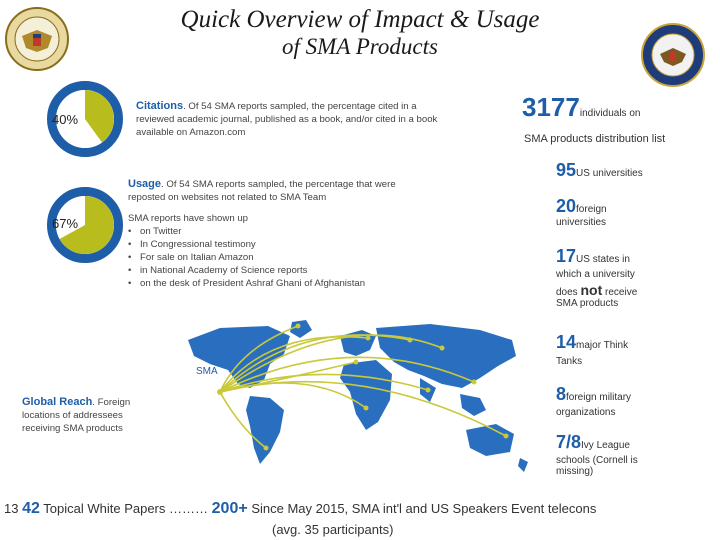 The height and width of the screenshot is (540, 720). What do you see at coordinates (278, 270) in the screenshot?
I see `list-item: in National Academy of Science reports` at bounding box center [278, 270].